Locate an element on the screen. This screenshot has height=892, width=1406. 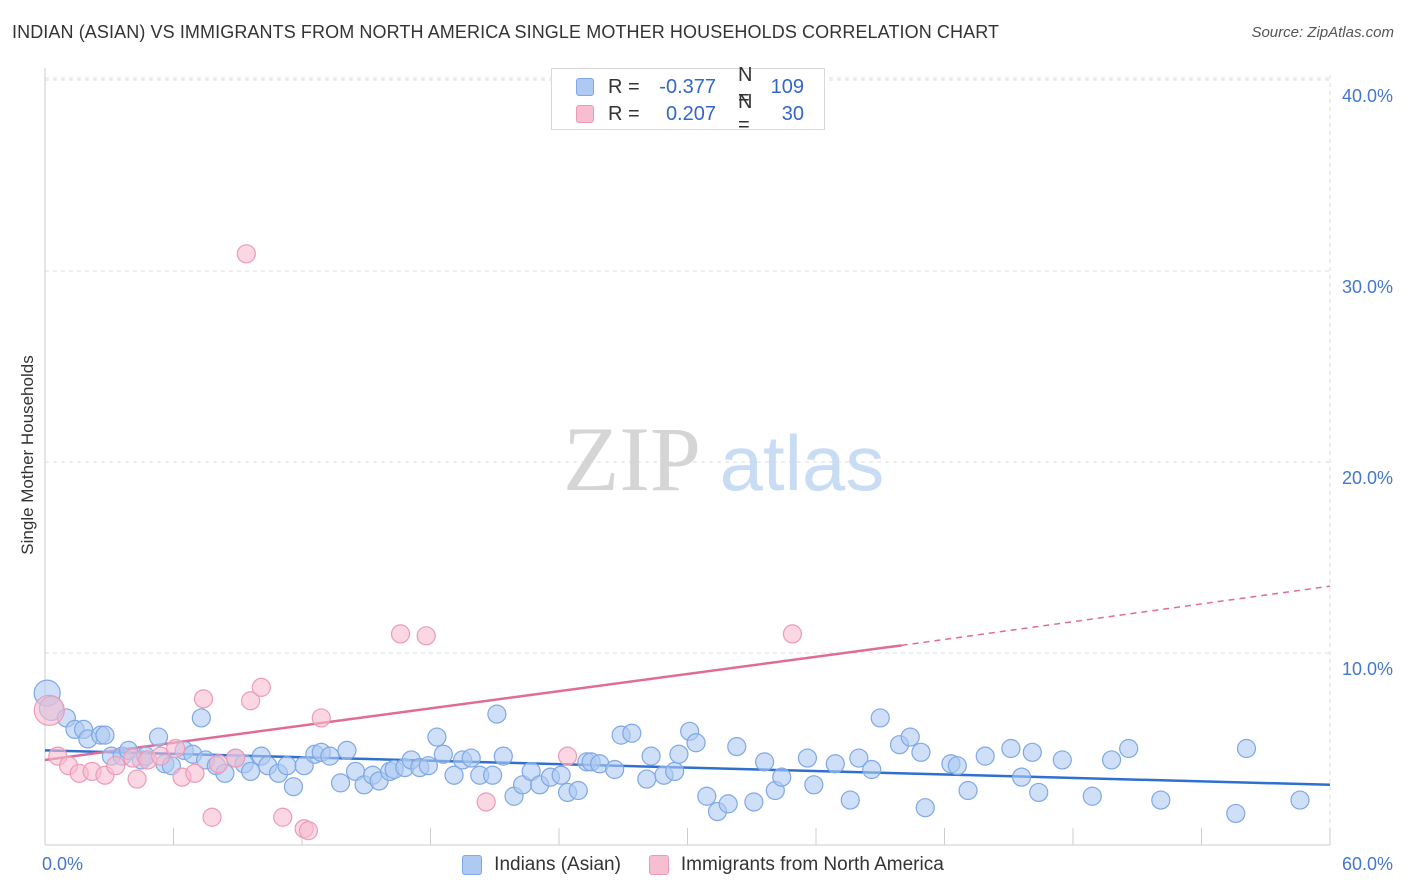
source-label: Source: ZipAtlas.com is located at coordinates (1322, 32).